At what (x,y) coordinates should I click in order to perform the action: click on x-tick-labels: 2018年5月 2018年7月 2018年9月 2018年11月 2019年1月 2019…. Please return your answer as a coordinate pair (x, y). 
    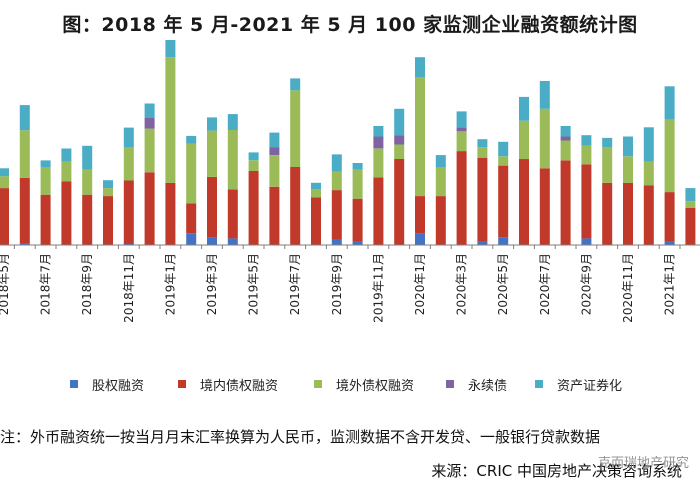
    Looking at the image, I should click on (338, 288).